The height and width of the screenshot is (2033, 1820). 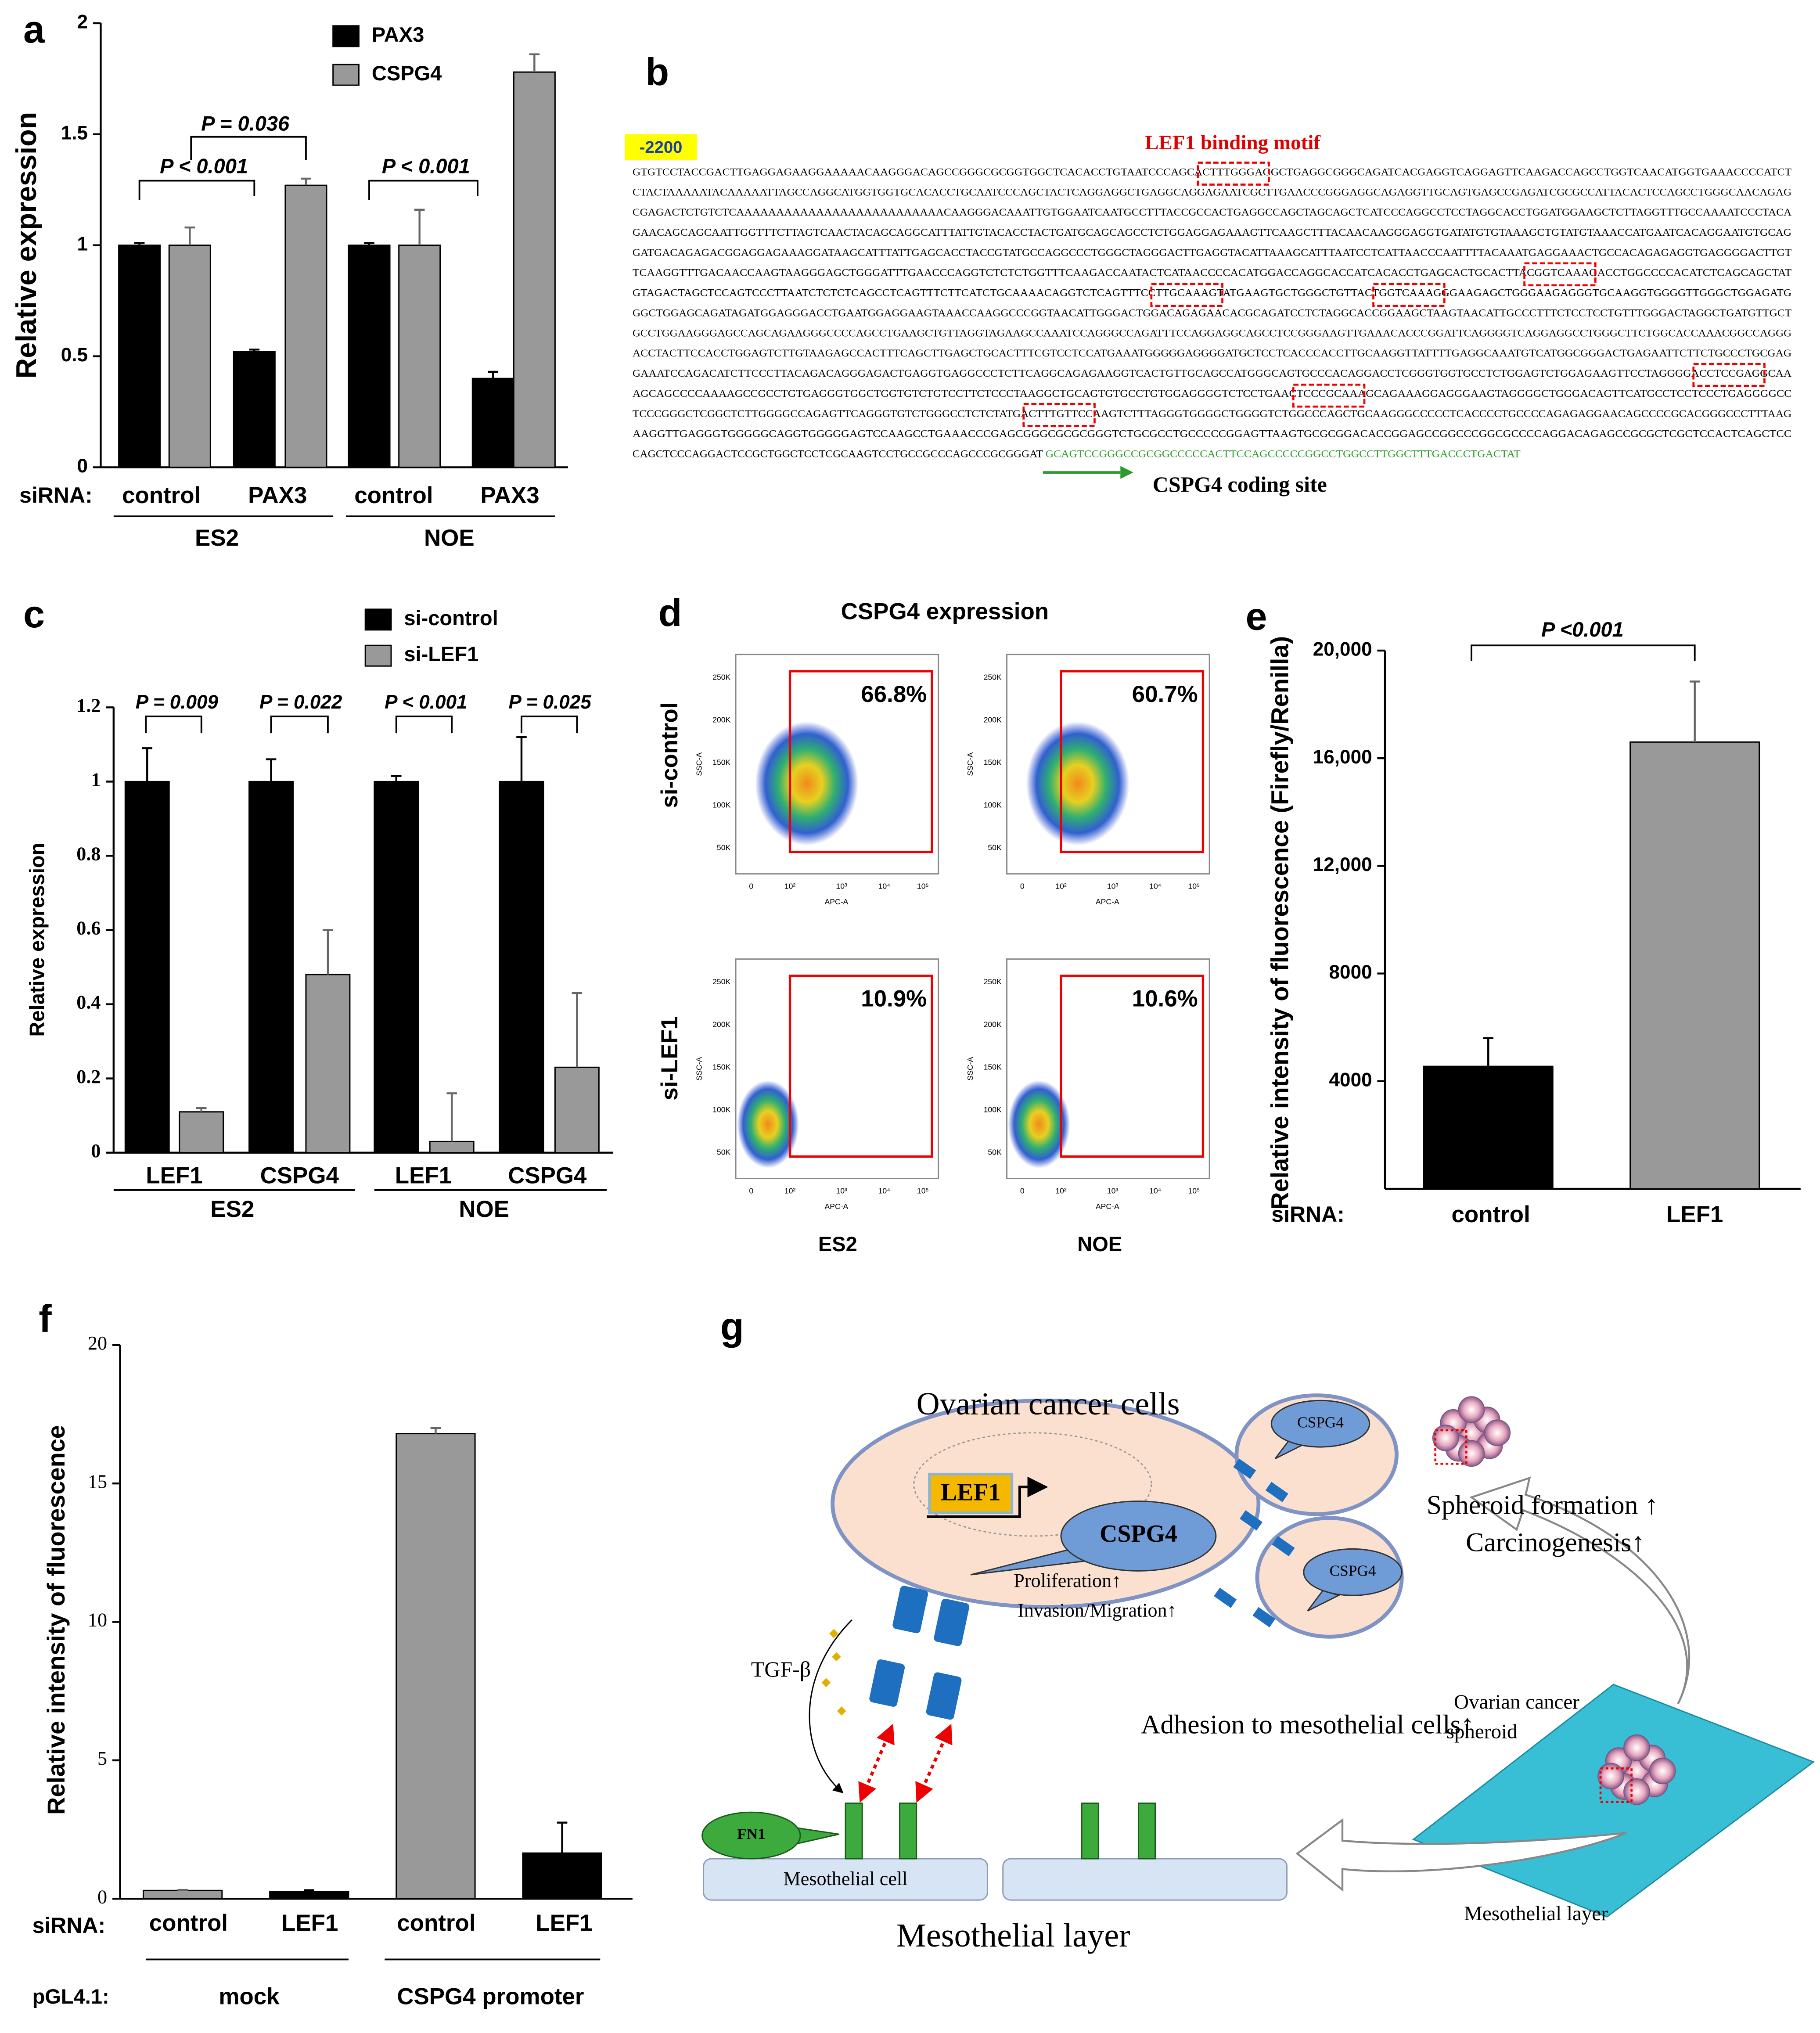 What do you see at coordinates (661, 147) in the screenshot?
I see `start-position: -2200` at bounding box center [661, 147].